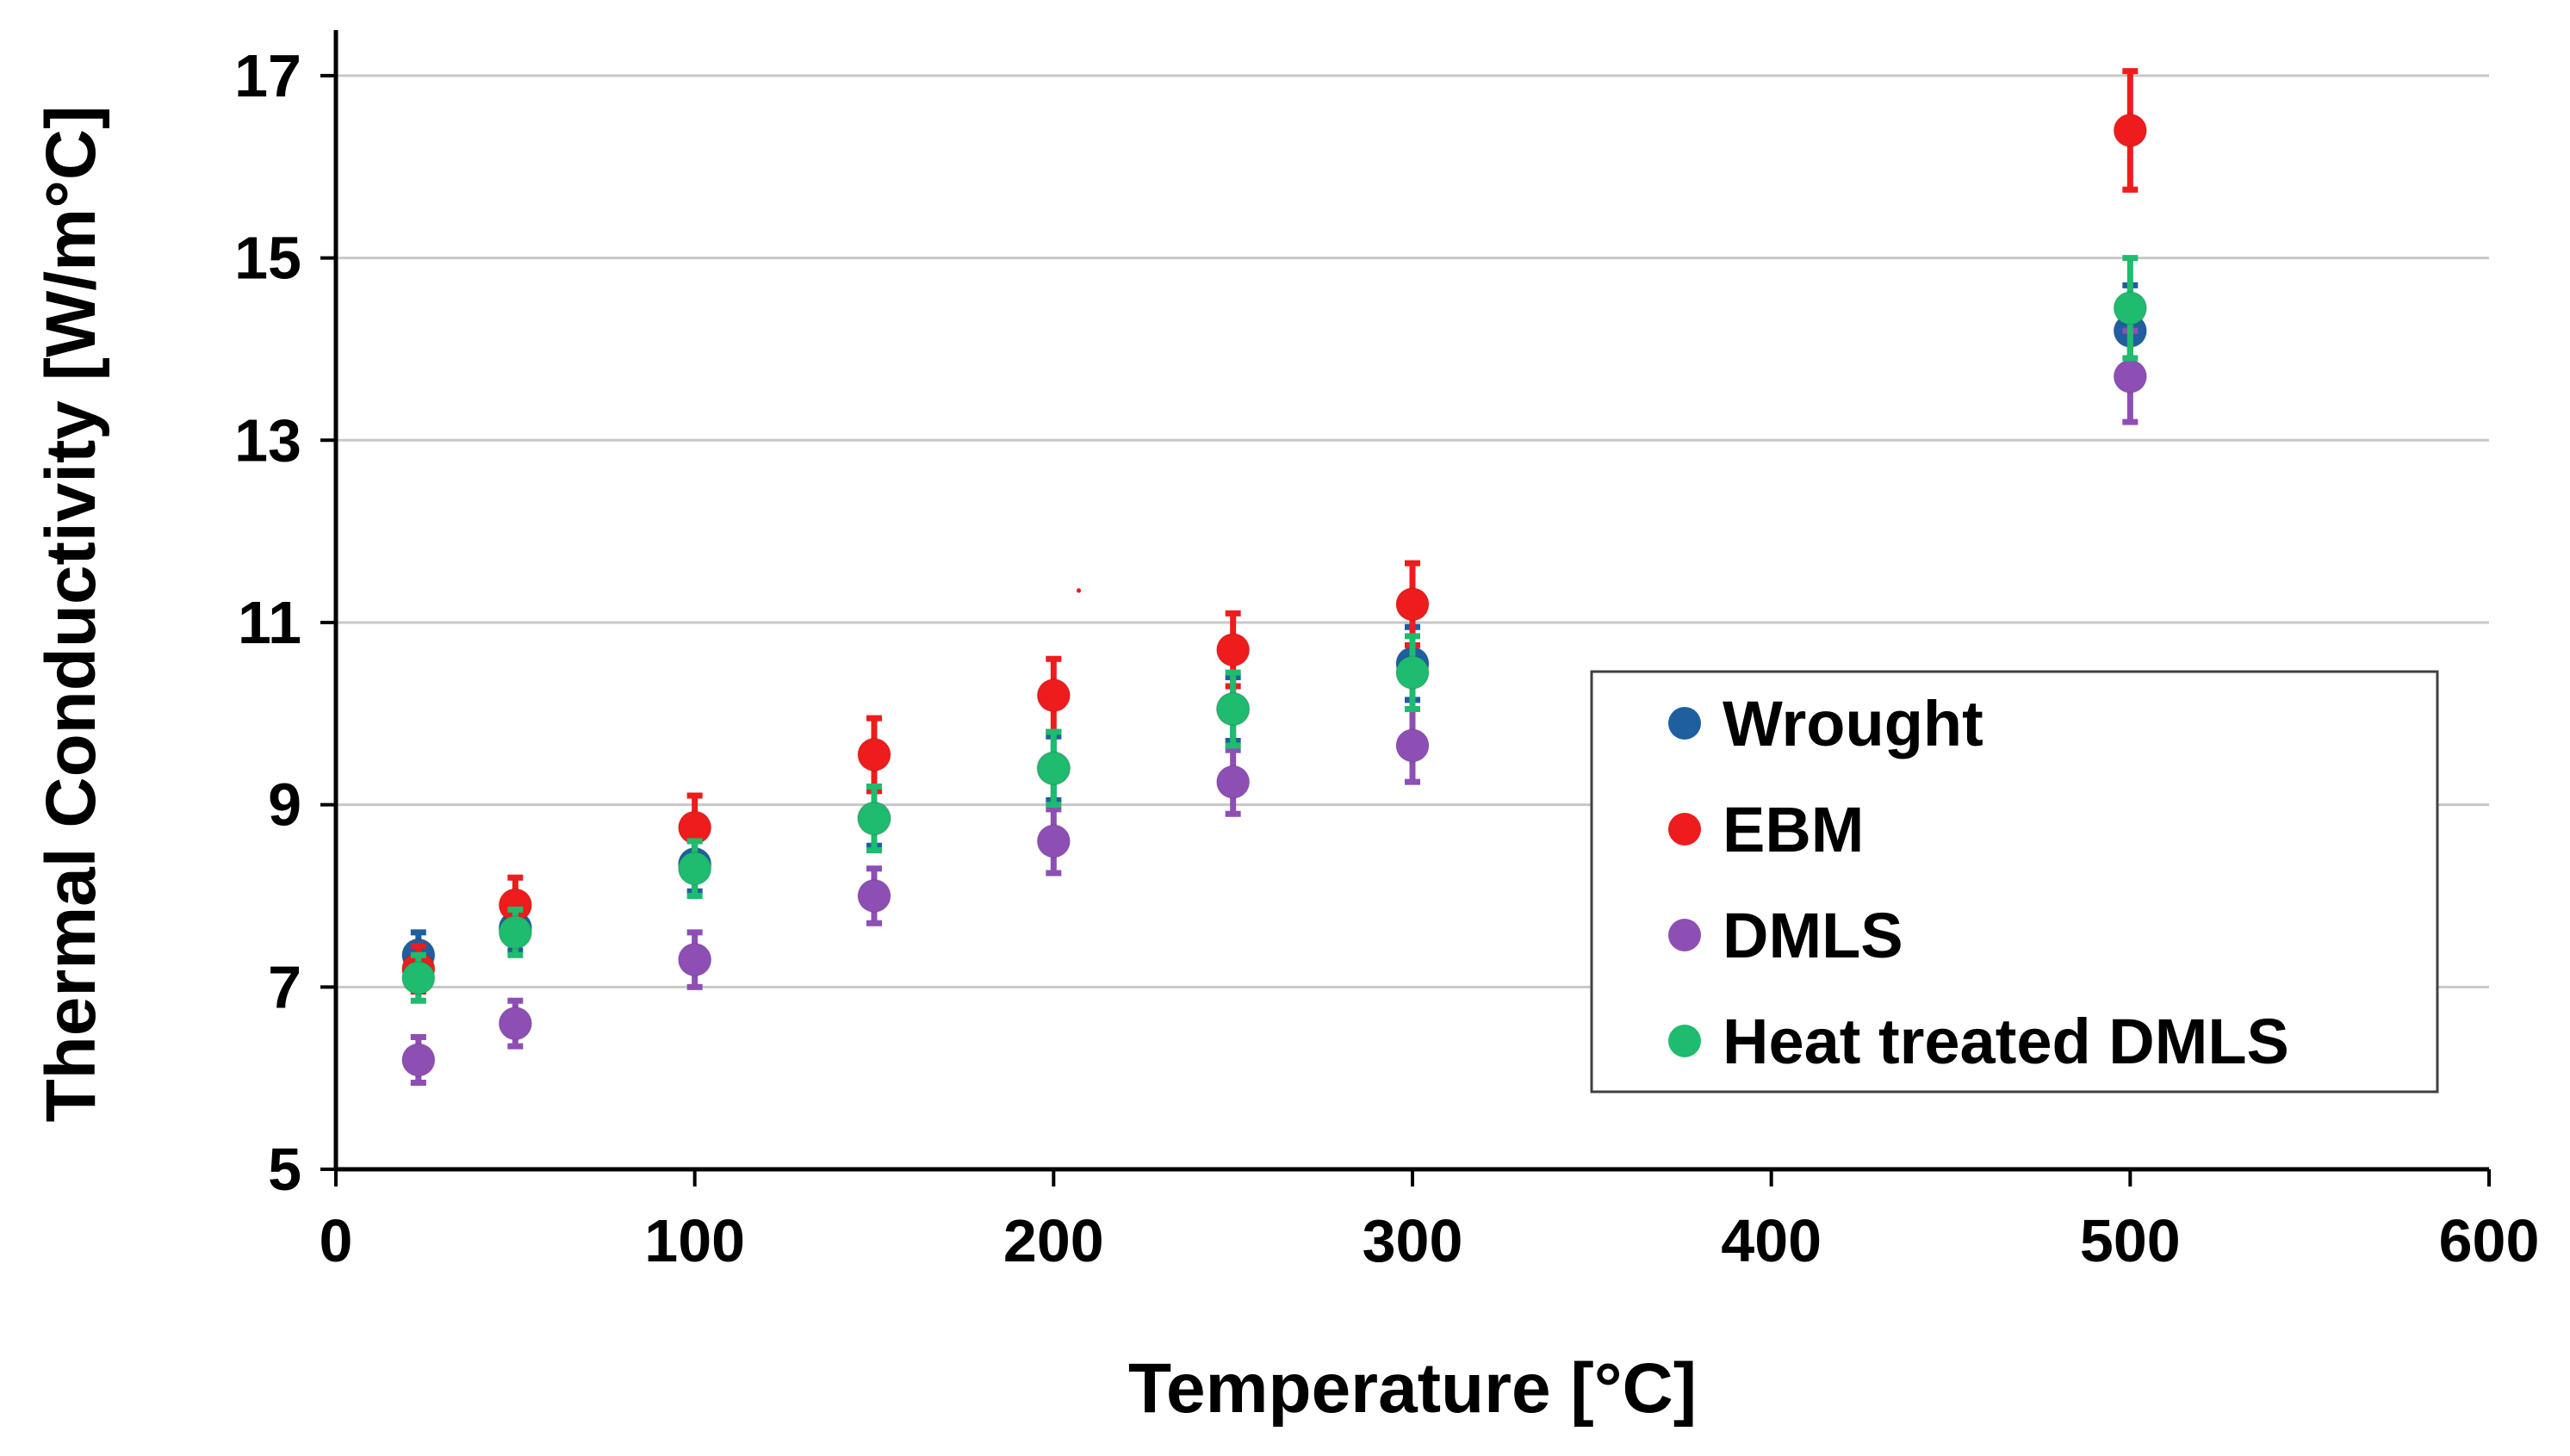 Image resolution: width=2570 pixels, height=1456 pixels. Describe the element at coordinates (1412, 1388) in the screenshot. I see `x-axis-title: Temperature [°C]` at that location.